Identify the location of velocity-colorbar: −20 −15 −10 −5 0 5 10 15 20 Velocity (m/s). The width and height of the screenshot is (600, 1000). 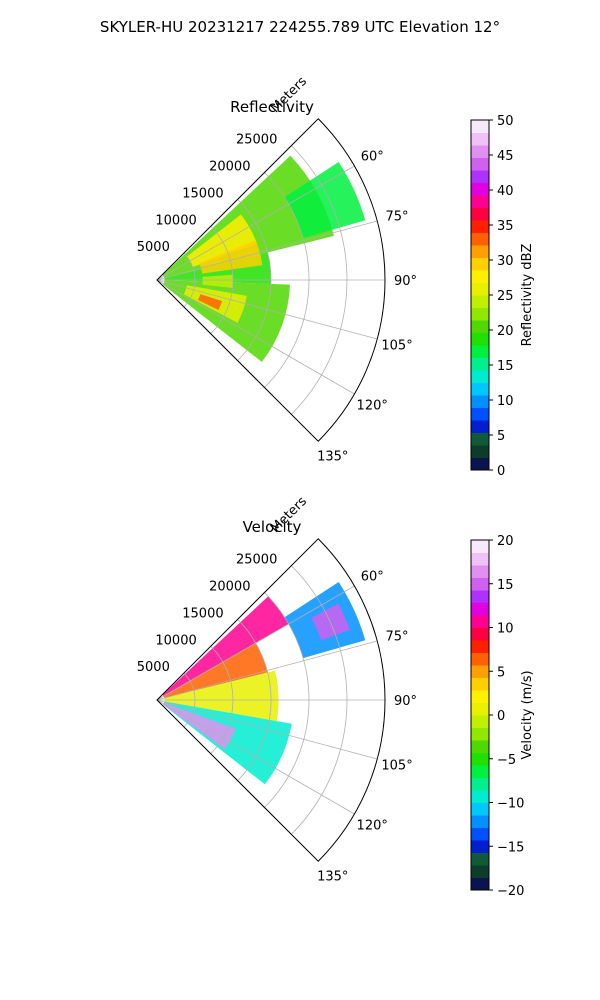
(502, 716).